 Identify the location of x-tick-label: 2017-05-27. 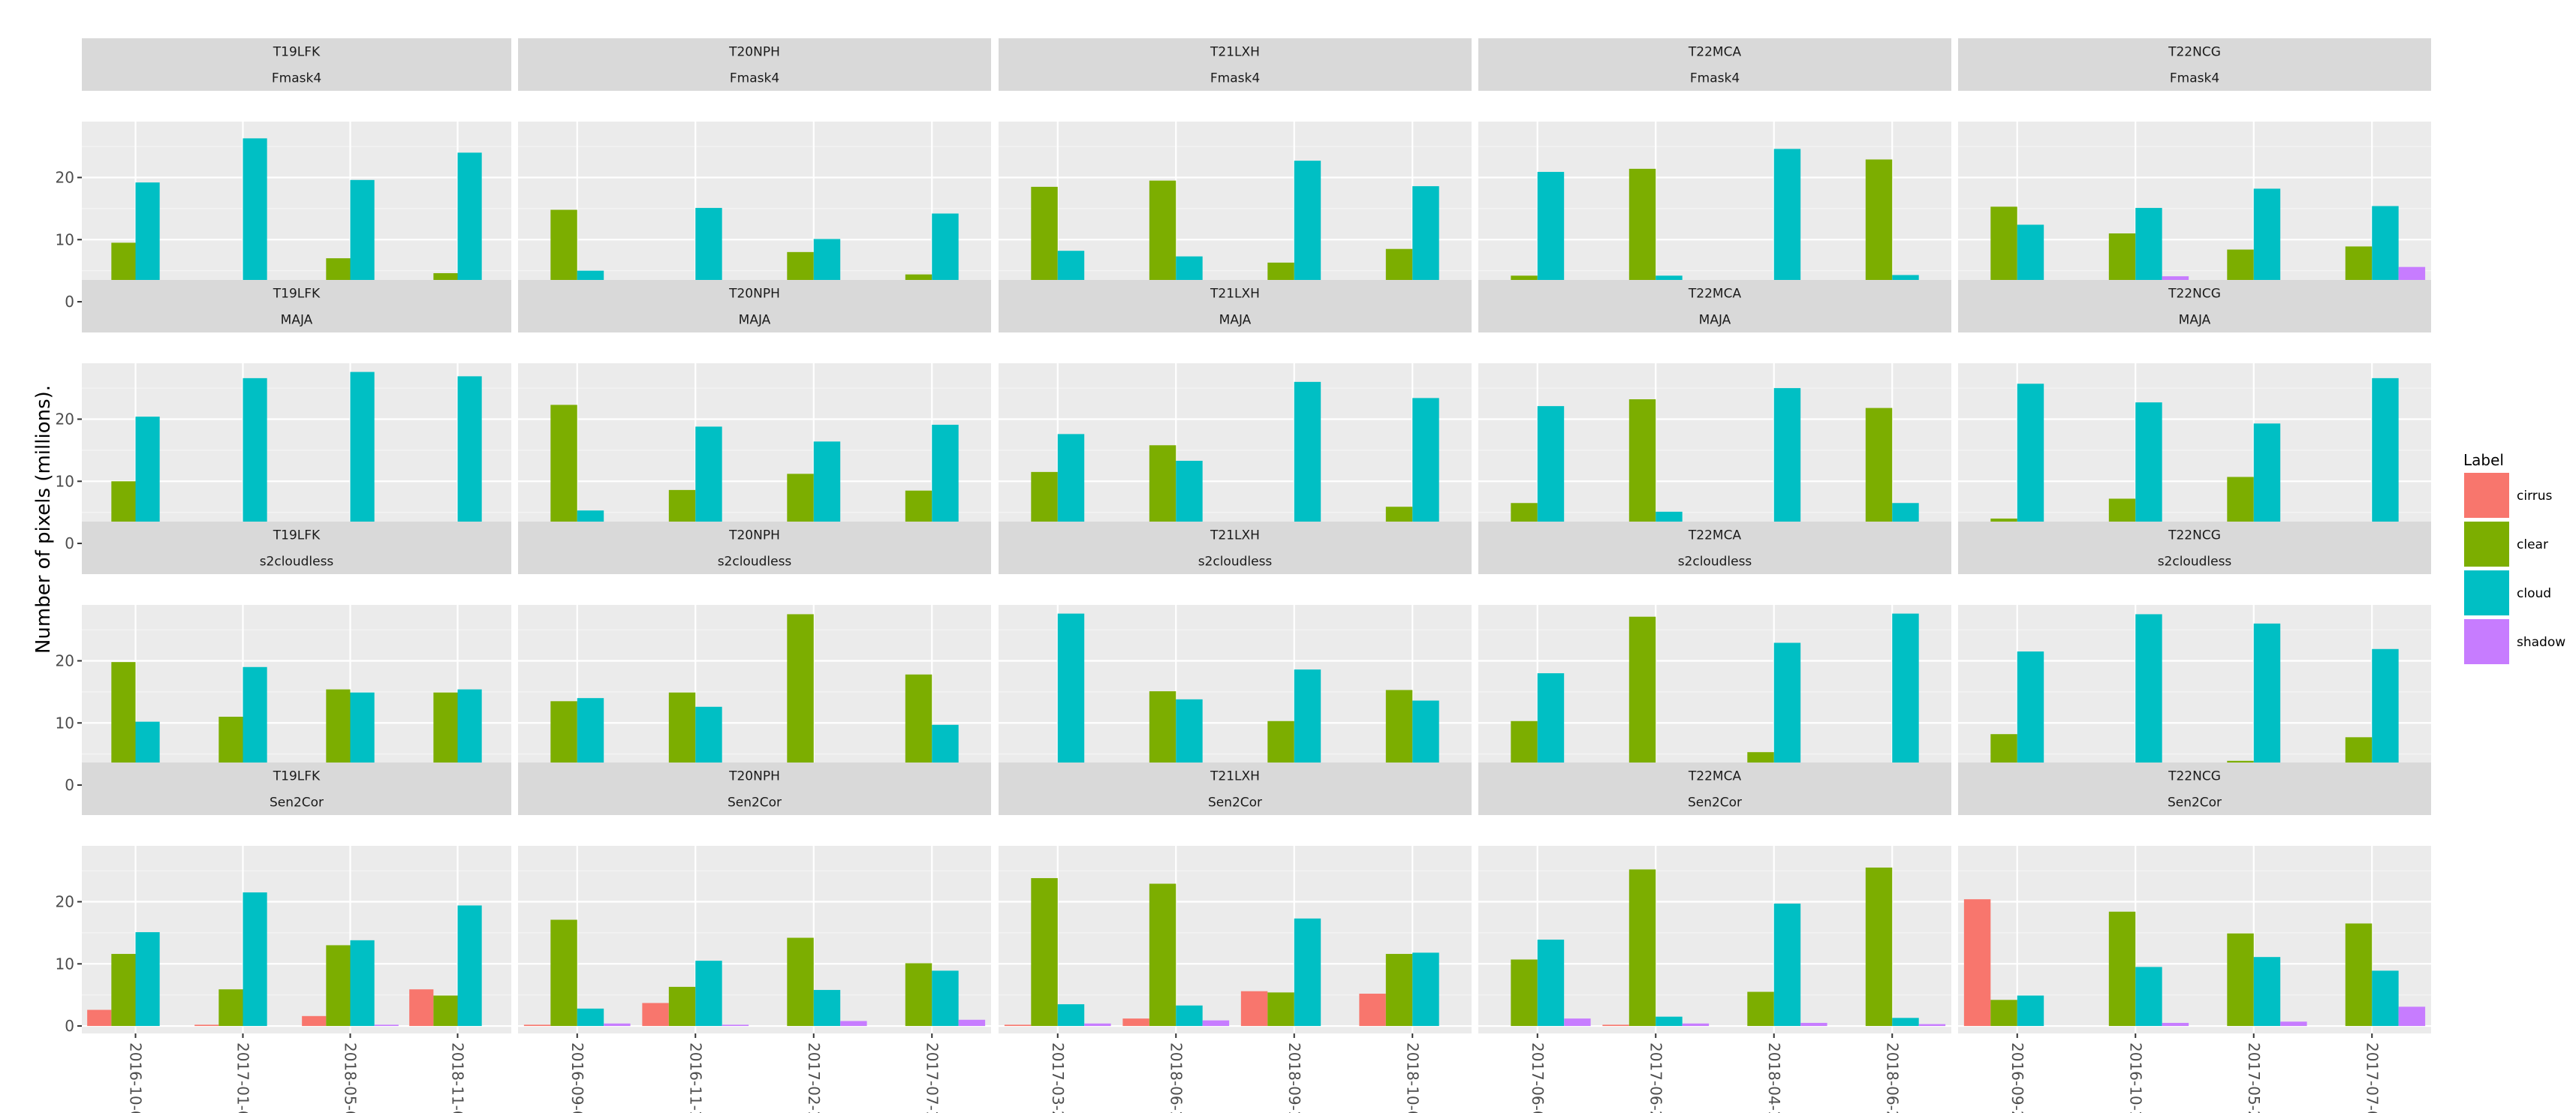
(2254, 1077).